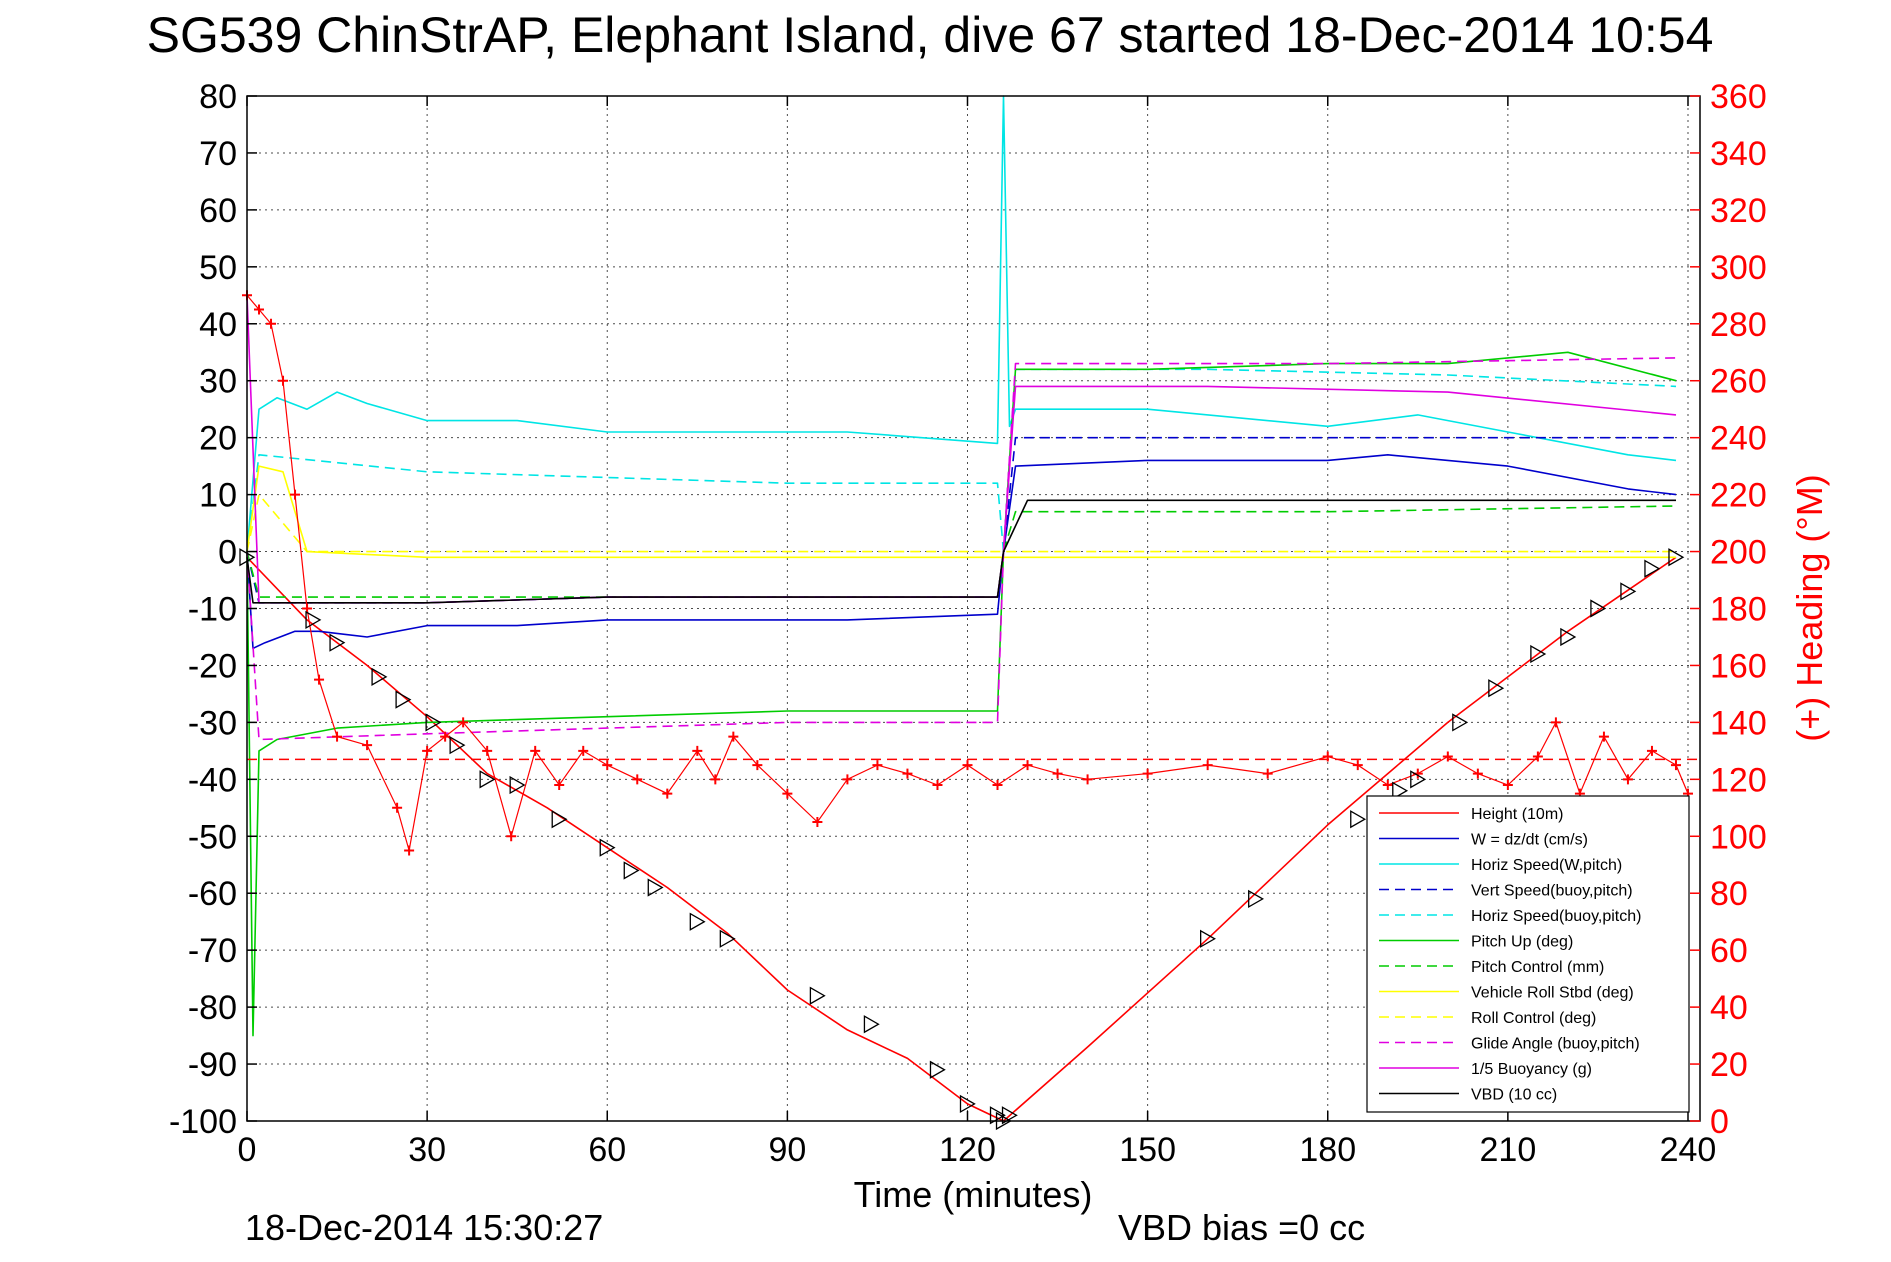  What do you see at coordinates (1738, 97) in the screenshot?
I see `right-y-tick-label: 360` at bounding box center [1738, 97].